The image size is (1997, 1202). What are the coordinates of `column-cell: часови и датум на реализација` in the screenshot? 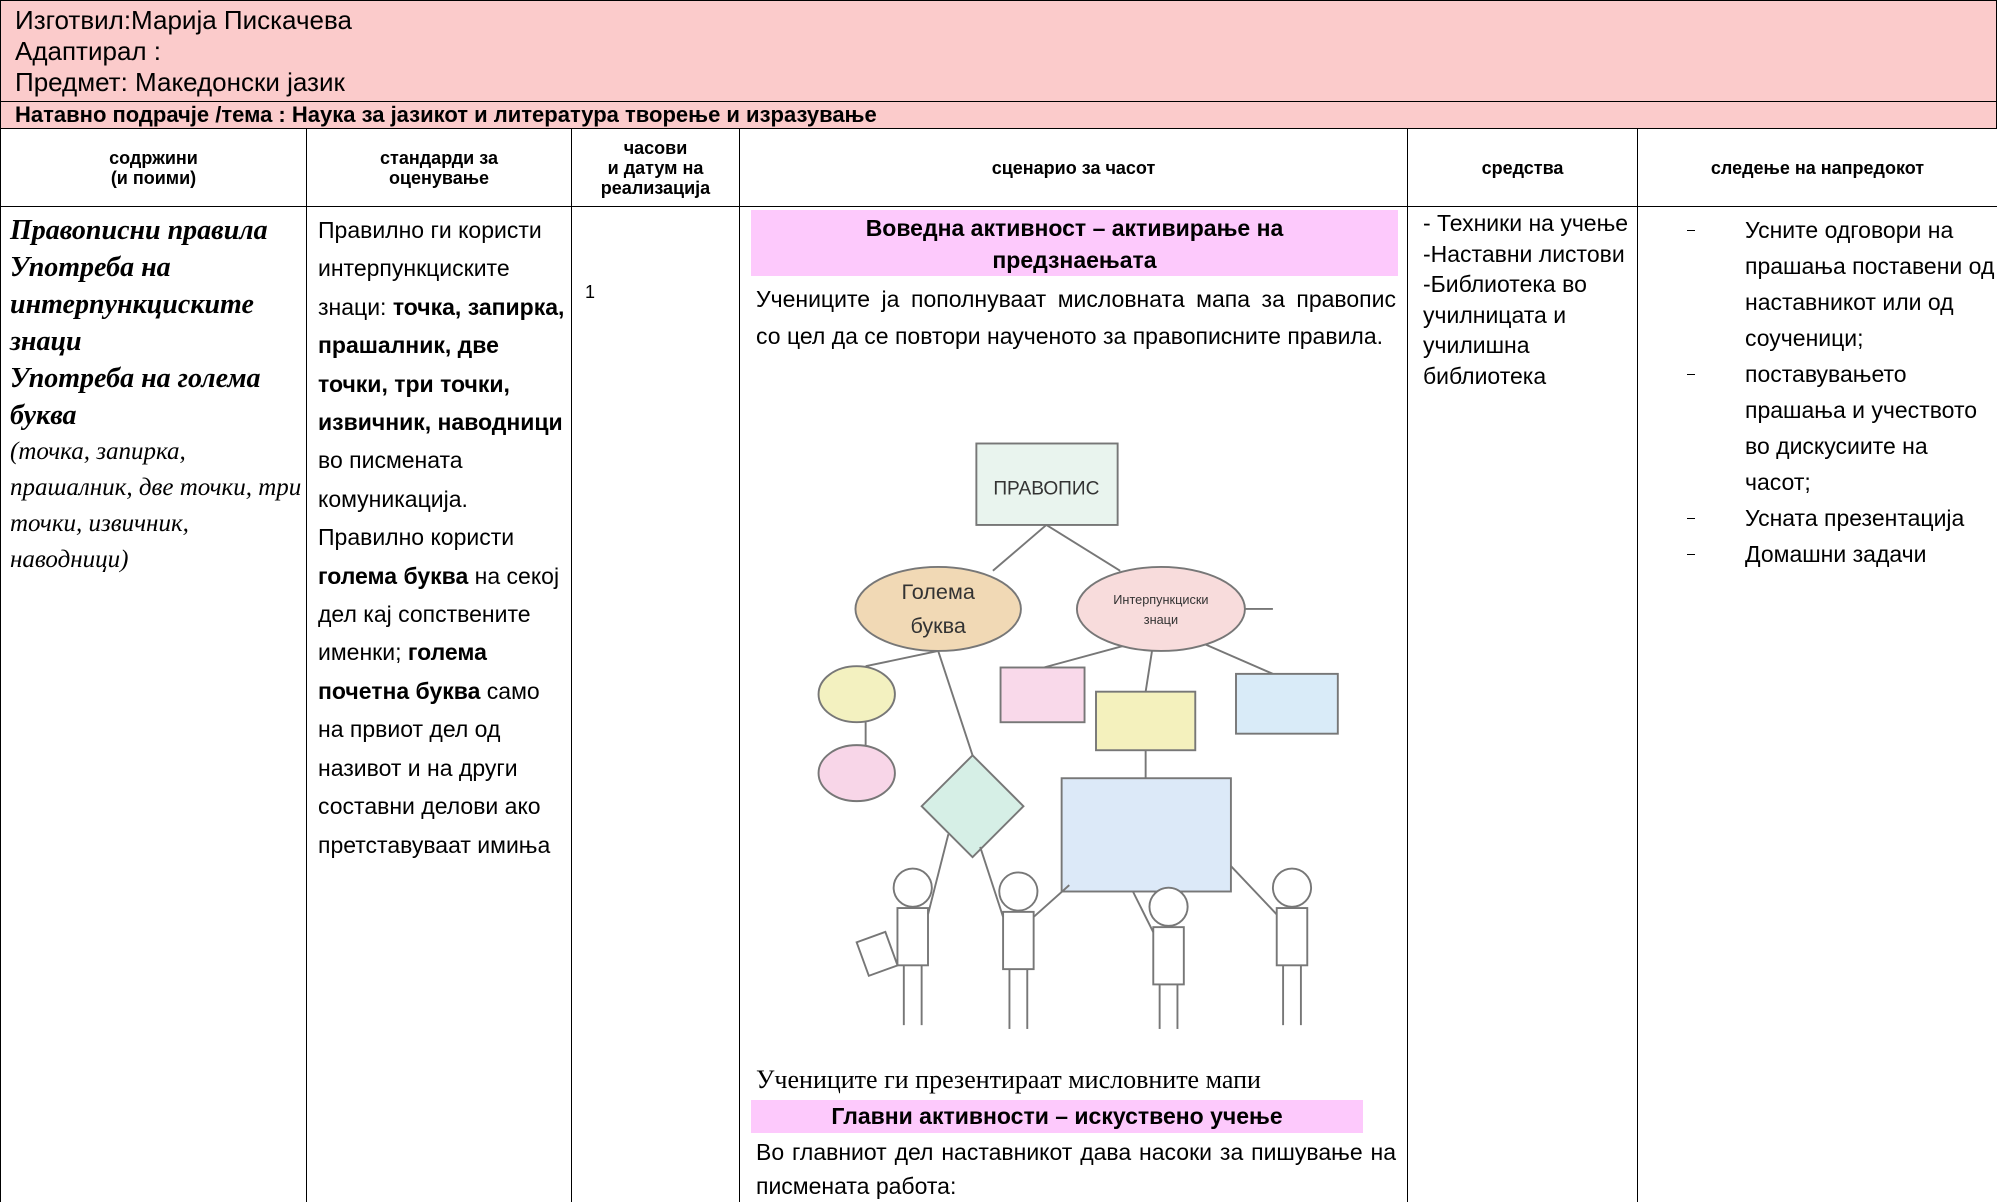 It's located at (656, 665).